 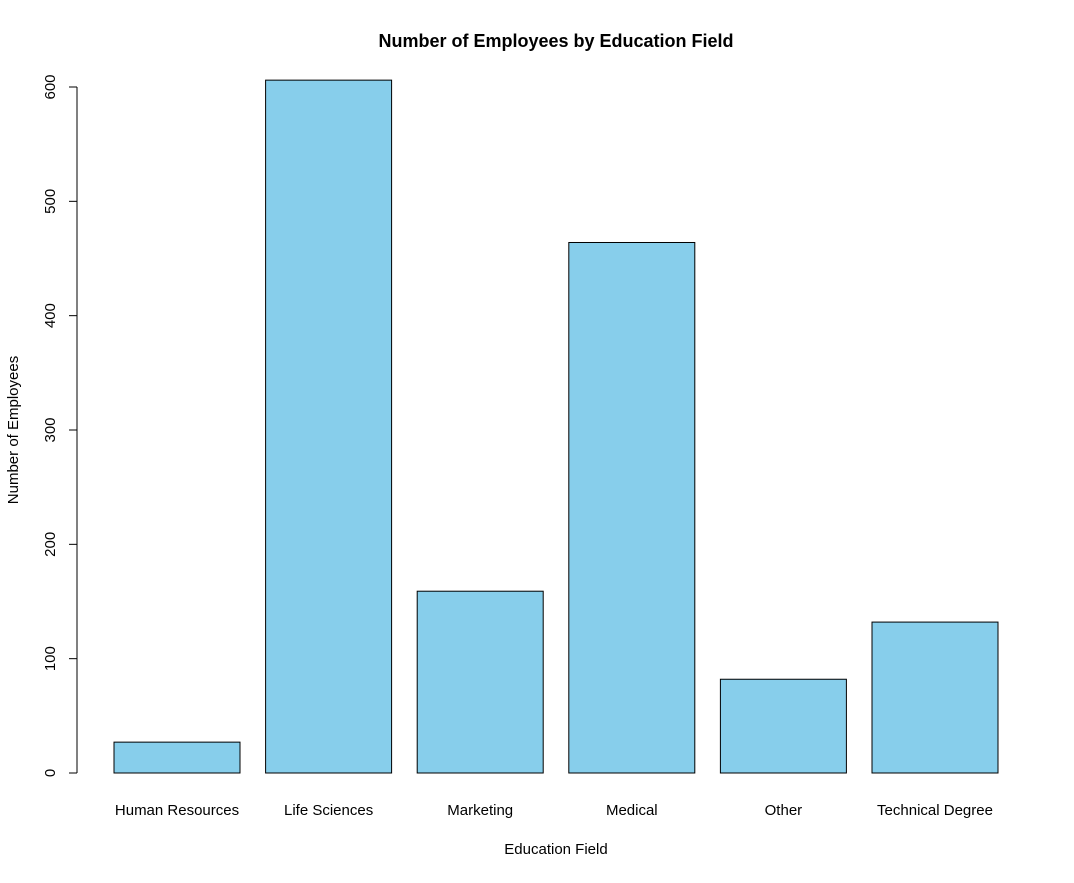 I want to click on y-tick-label: 100, so click(x=50, y=658).